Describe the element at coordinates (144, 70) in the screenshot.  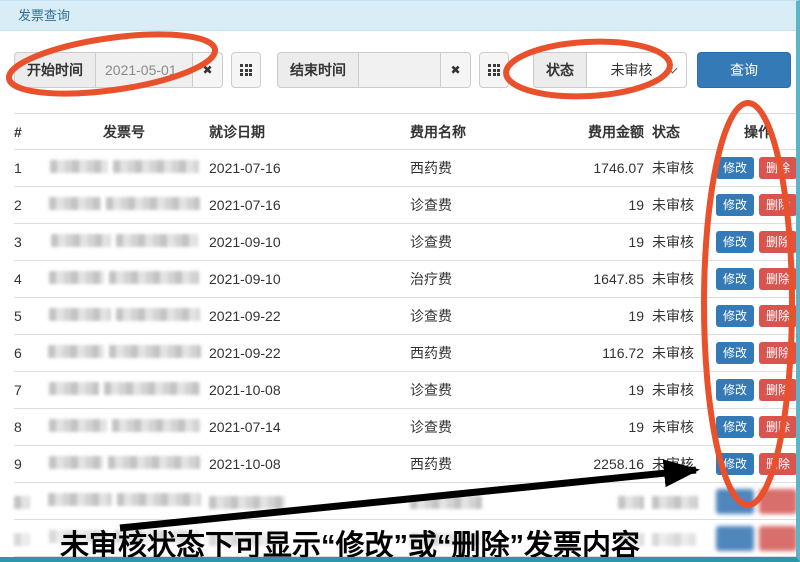
I see `start-time-input` at that location.